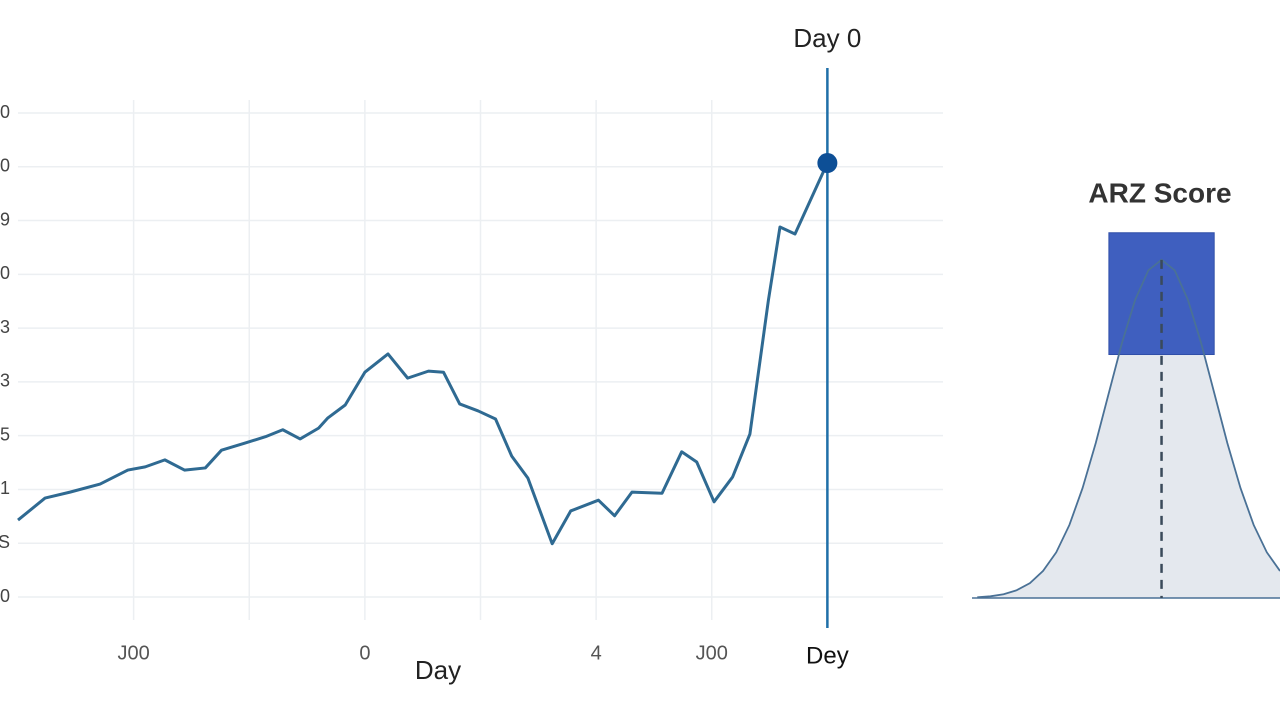 The width and height of the screenshot is (1280, 720). I want to click on x-tick-label: 0, so click(364, 653).